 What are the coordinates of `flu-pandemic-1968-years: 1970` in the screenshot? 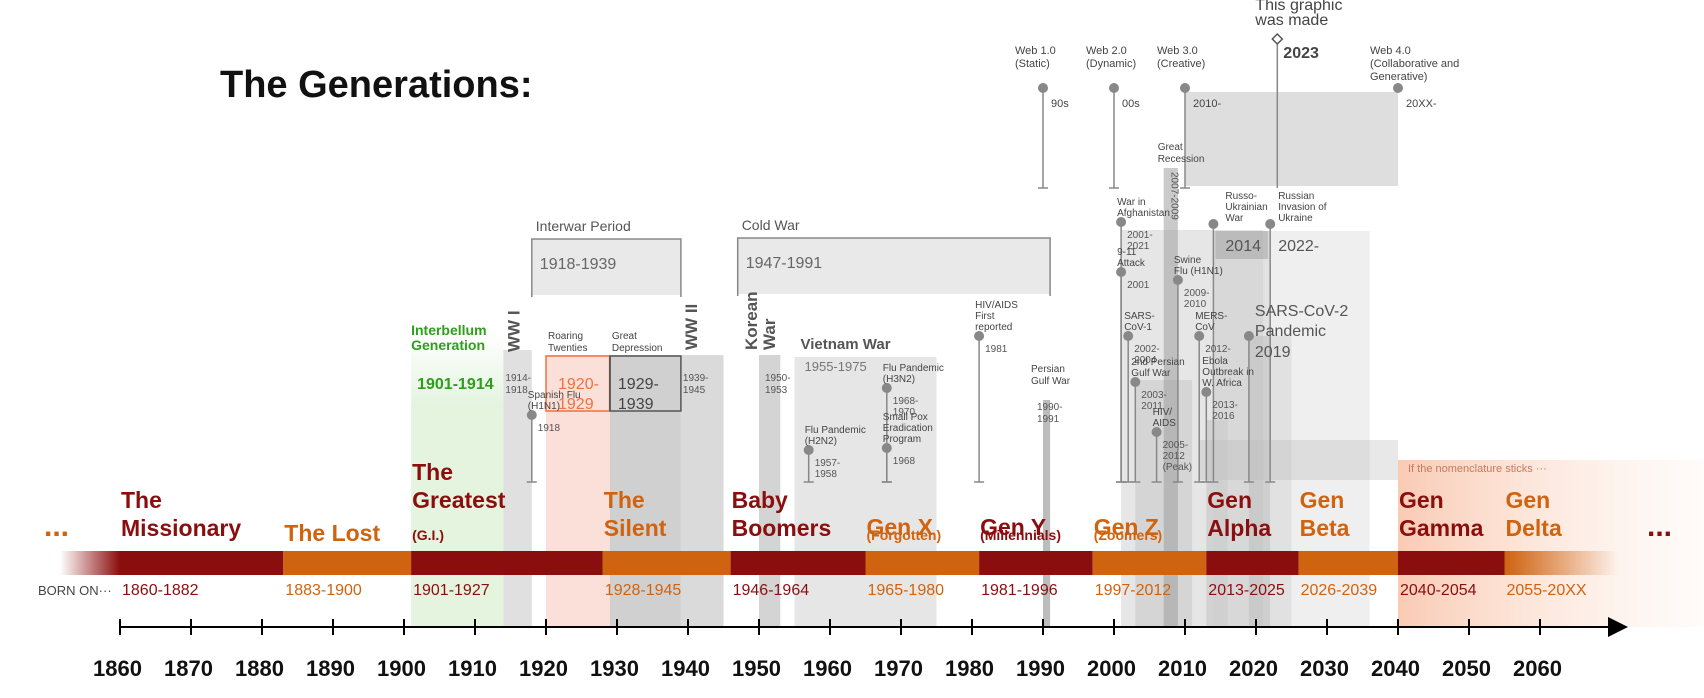 It's located at (904, 412).